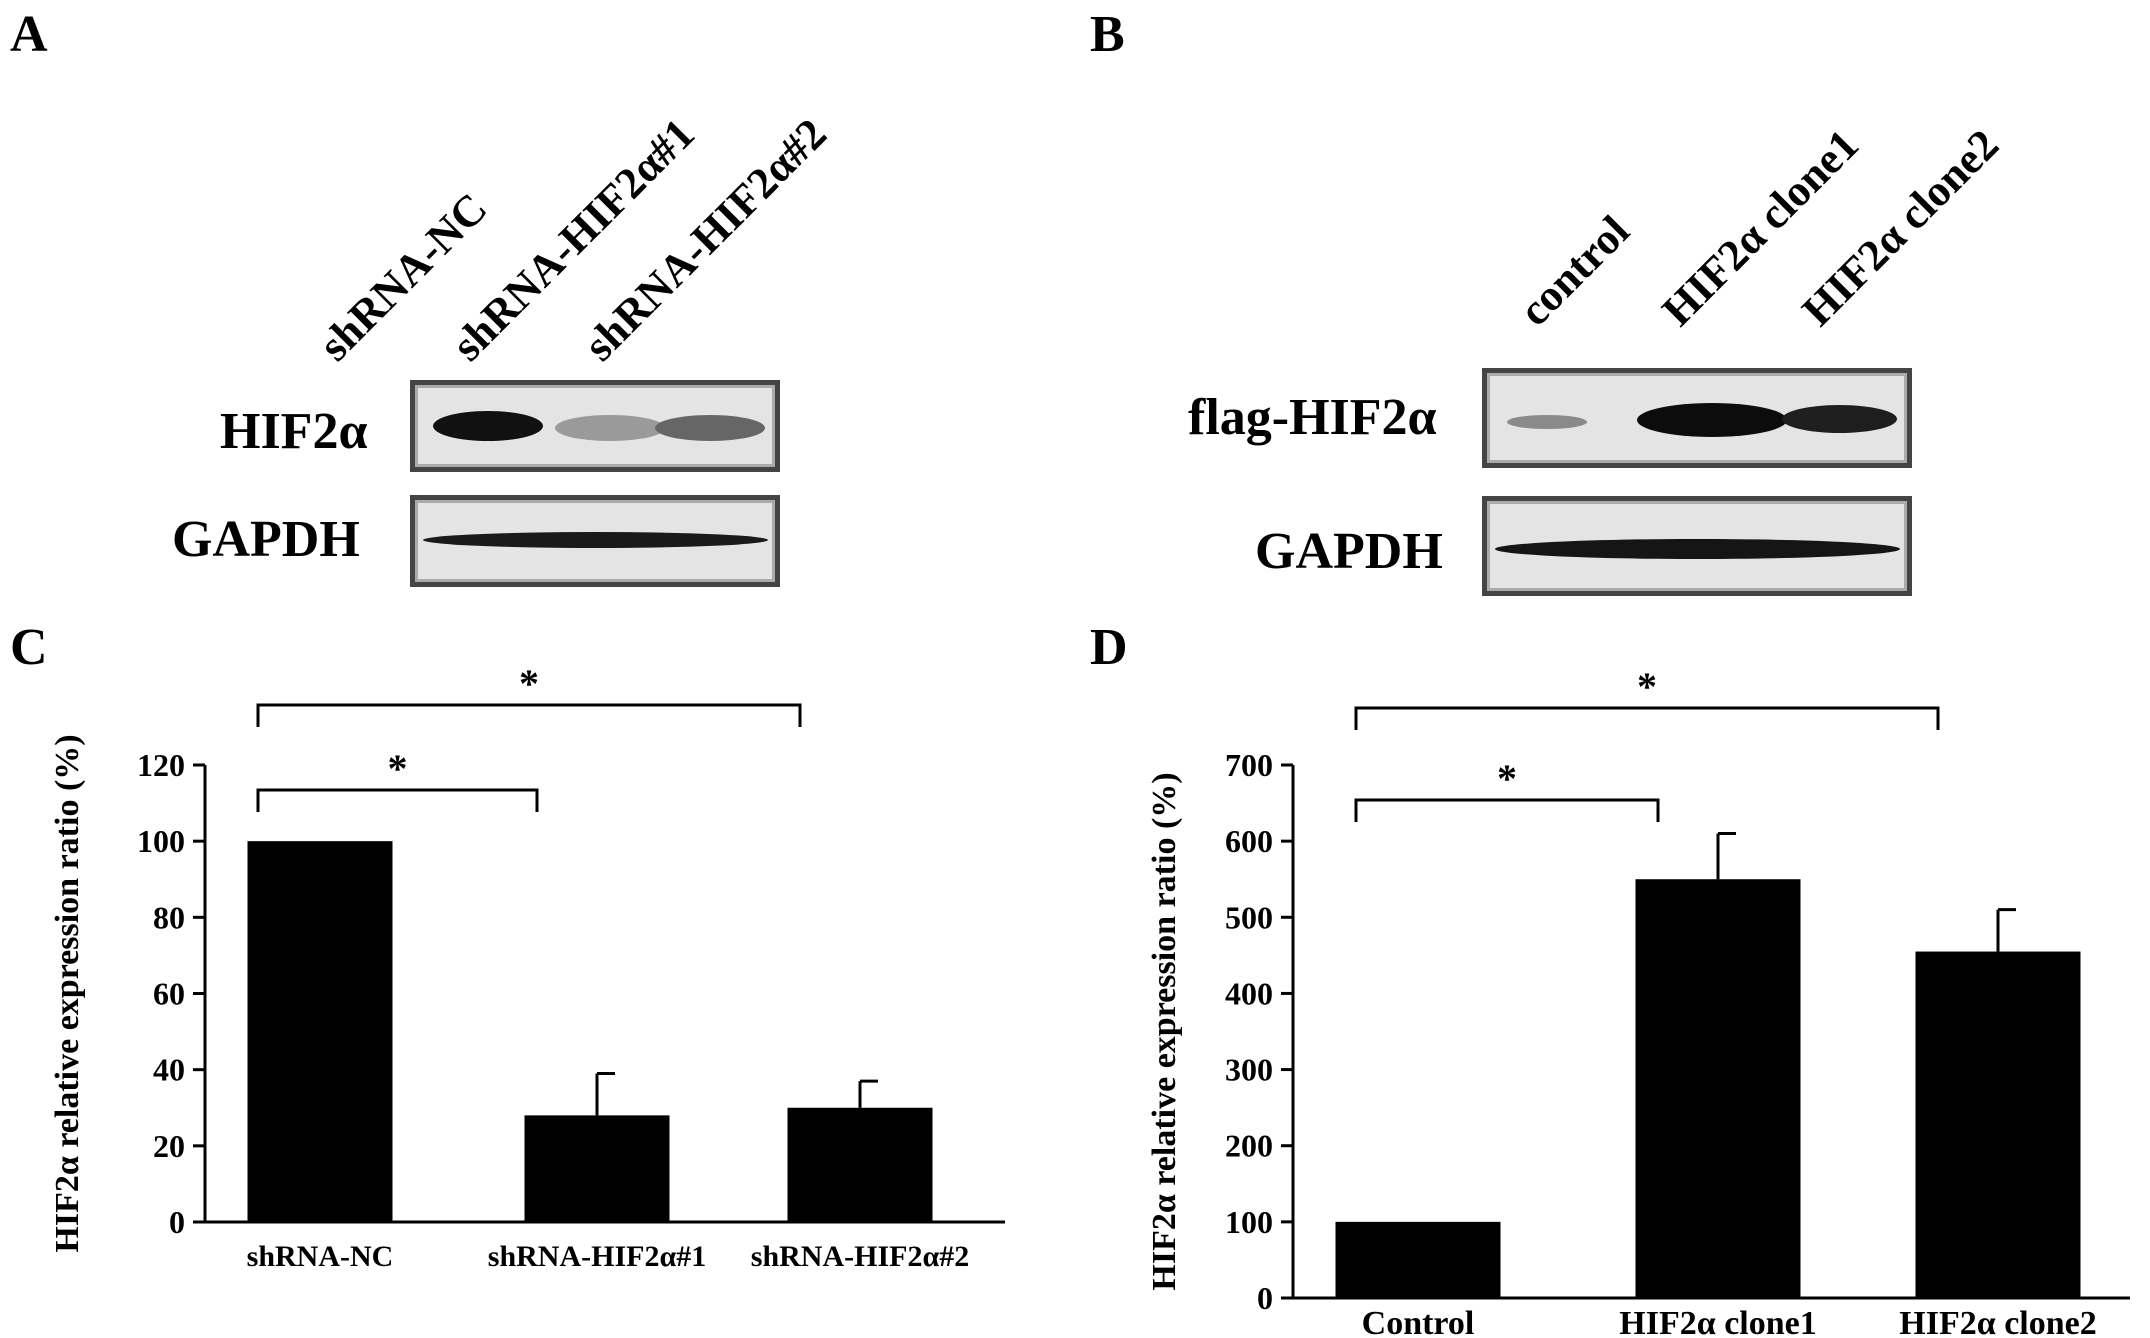 The image size is (2150, 1338). Describe the element at coordinates (1249, 841) in the screenshot. I see `y-tick-label: 600` at that location.